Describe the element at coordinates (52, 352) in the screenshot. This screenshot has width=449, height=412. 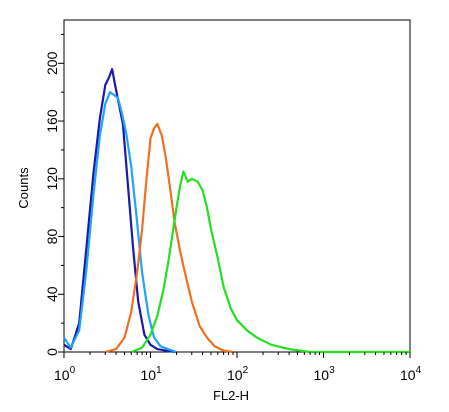
I see `y-tick-label: 0` at that location.